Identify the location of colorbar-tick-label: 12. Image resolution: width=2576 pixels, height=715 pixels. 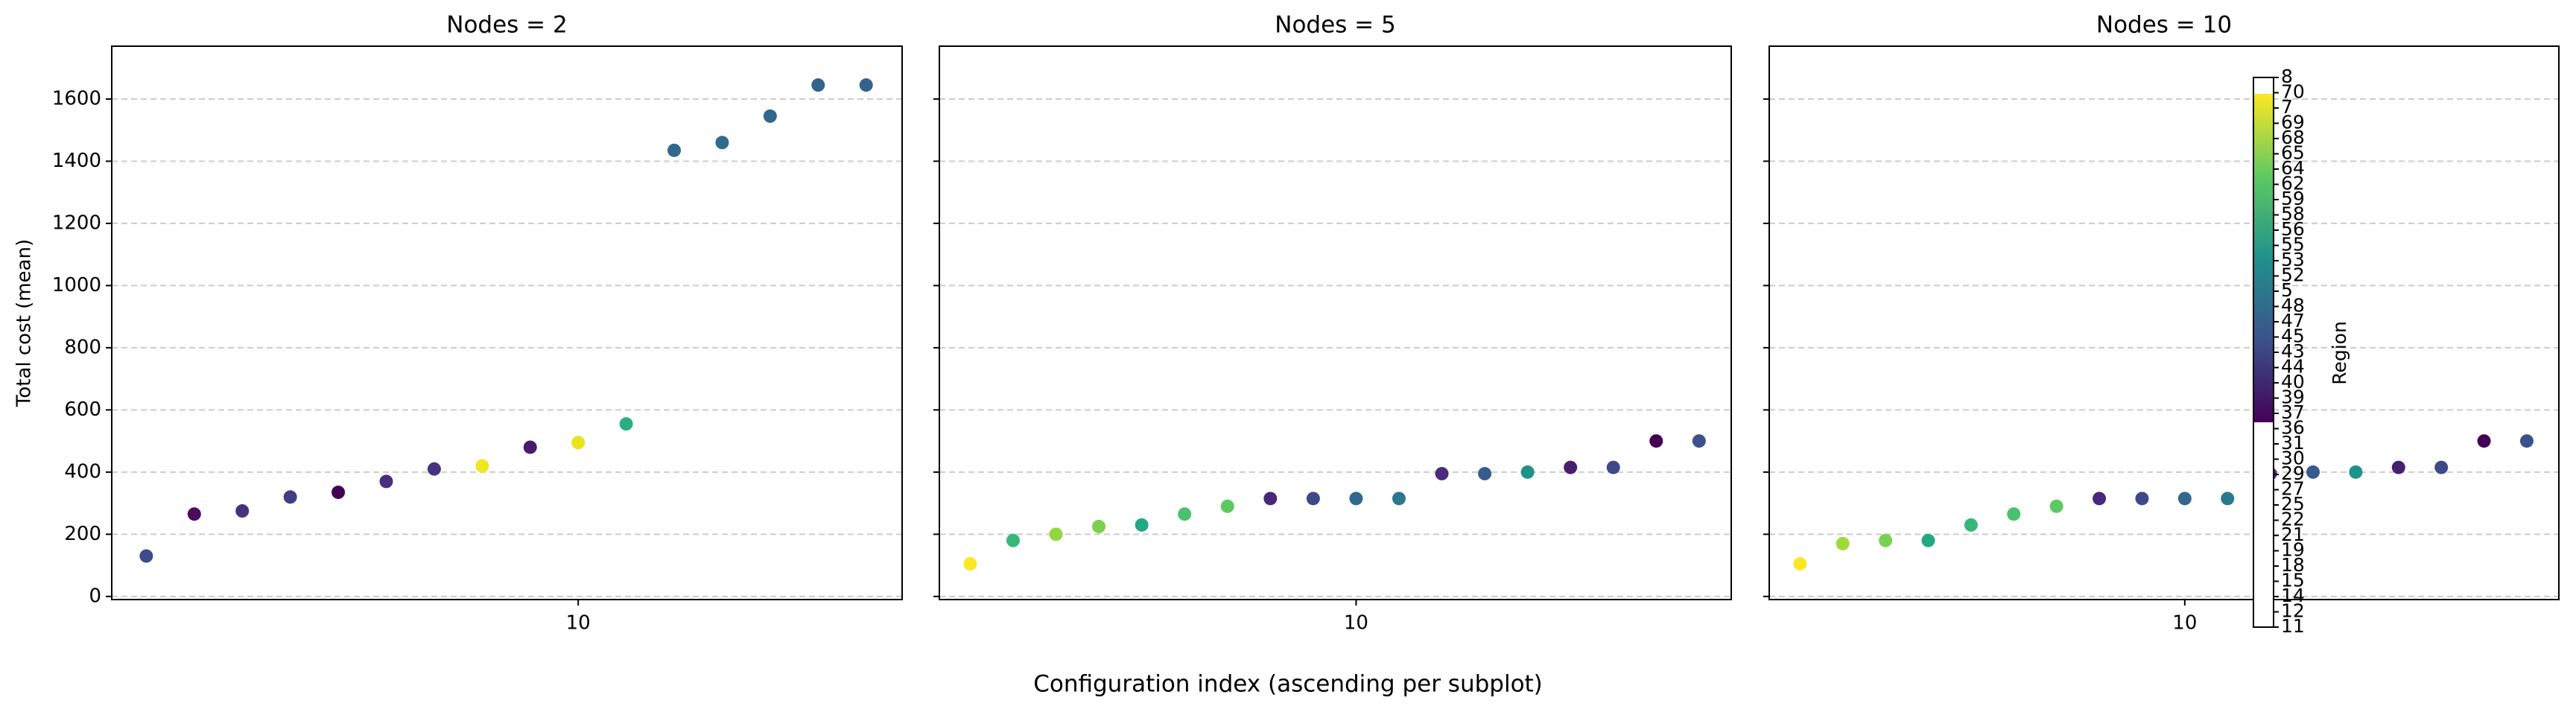
(2293, 611).